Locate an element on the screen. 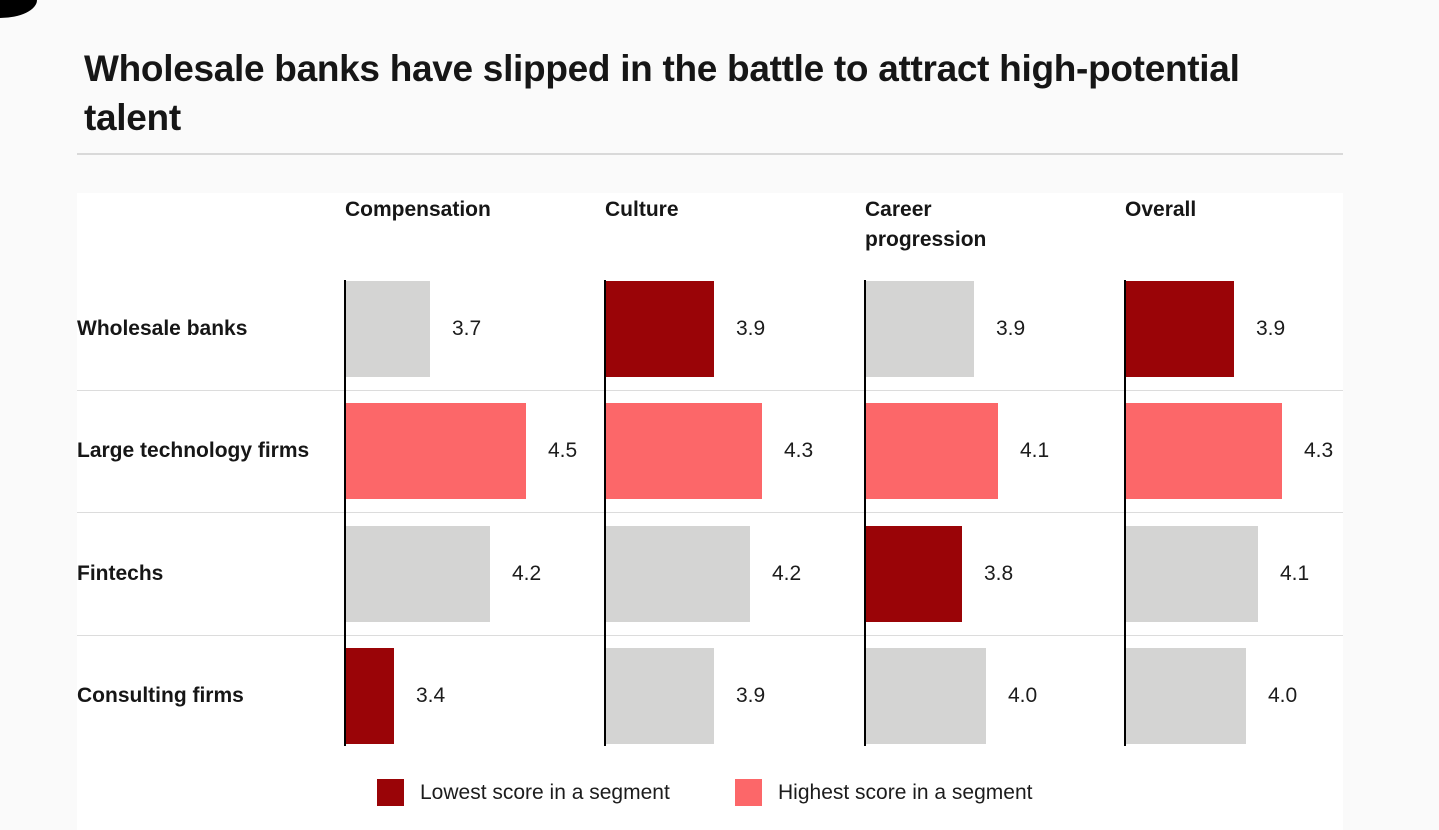 Image resolution: width=1439 pixels, height=830 pixels. row-label-consulting-firms: Consulting firms is located at coordinates (160, 695).